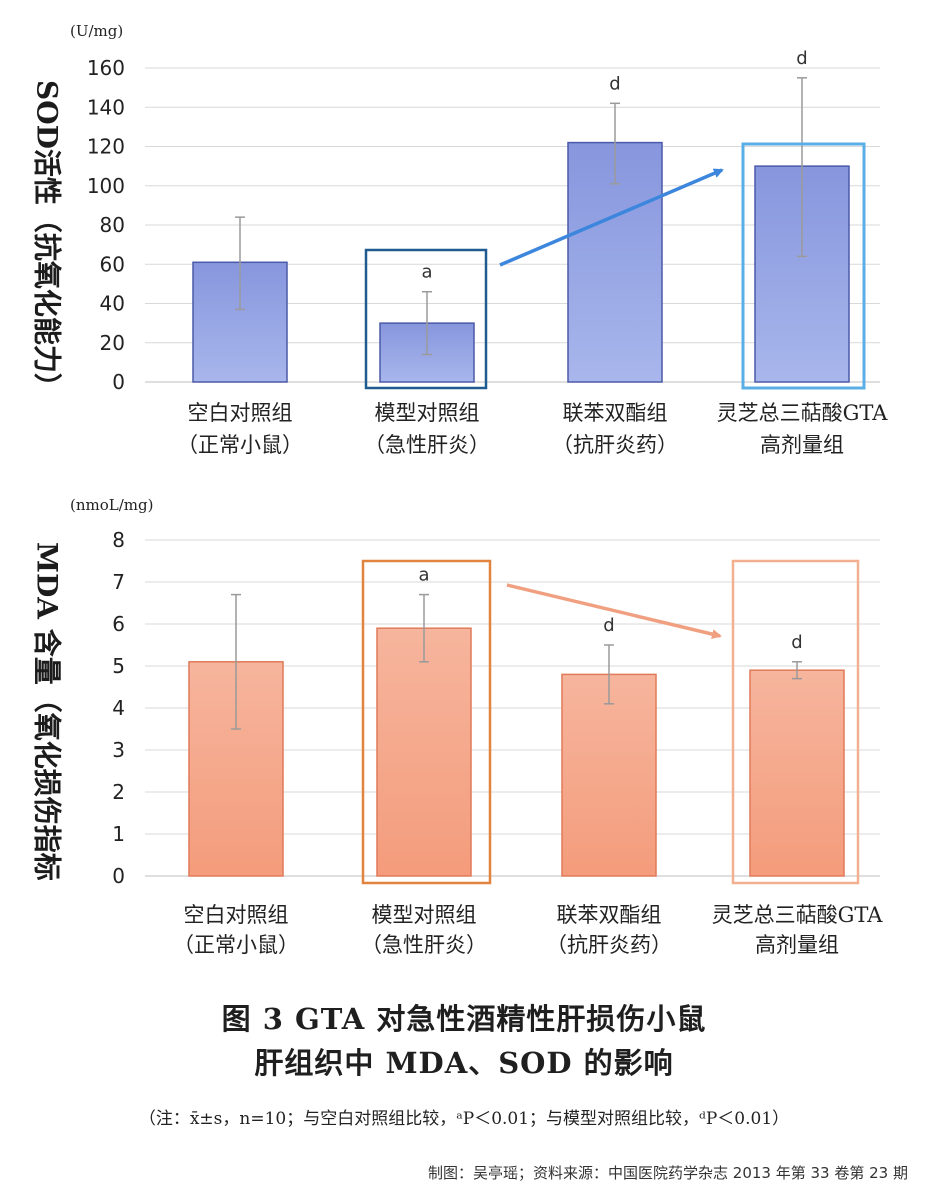 This screenshot has width=928, height=1200. What do you see at coordinates (118, 540) in the screenshot?
I see `y-tick-label: 8` at bounding box center [118, 540].